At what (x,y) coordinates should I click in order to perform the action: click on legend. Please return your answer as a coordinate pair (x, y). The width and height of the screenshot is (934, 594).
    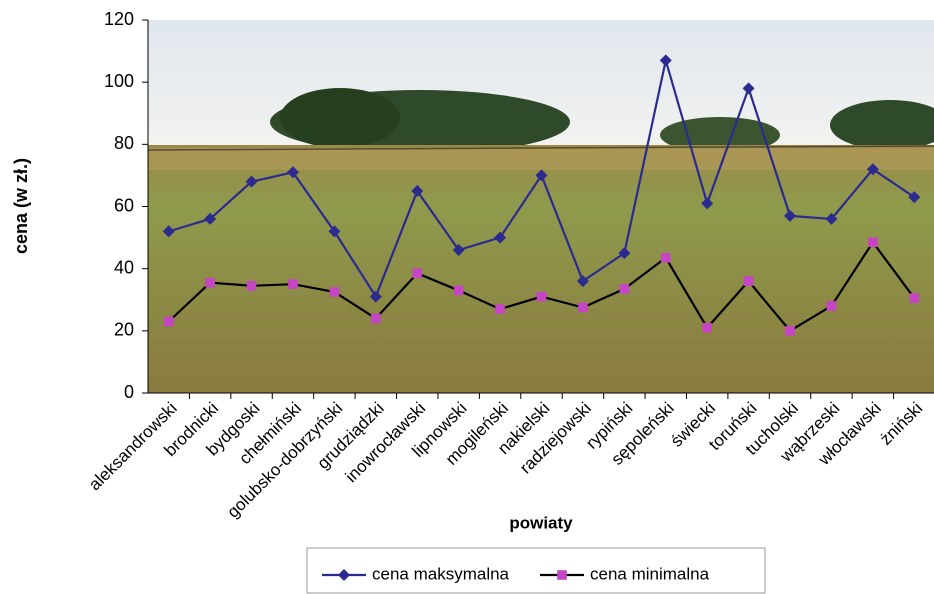
    Looking at the image, I should click on (536, 570).